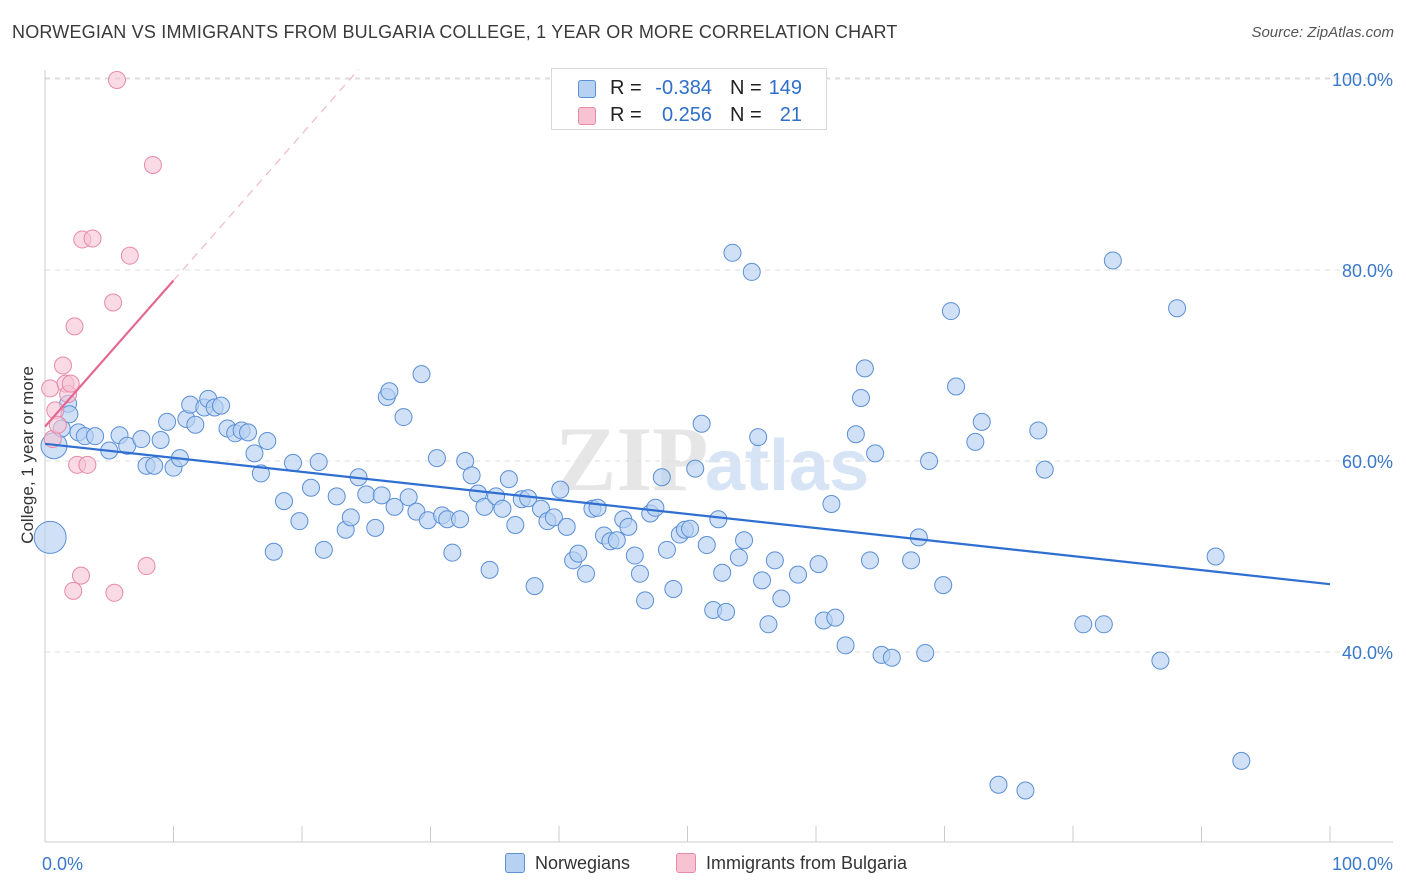 Image resolution: width=1406 pixels, height=892 pixels. What do you see at coordinates (587, 89) in the screenshot?
I see `norwegians-swatch` at bounding box center [587, 89].